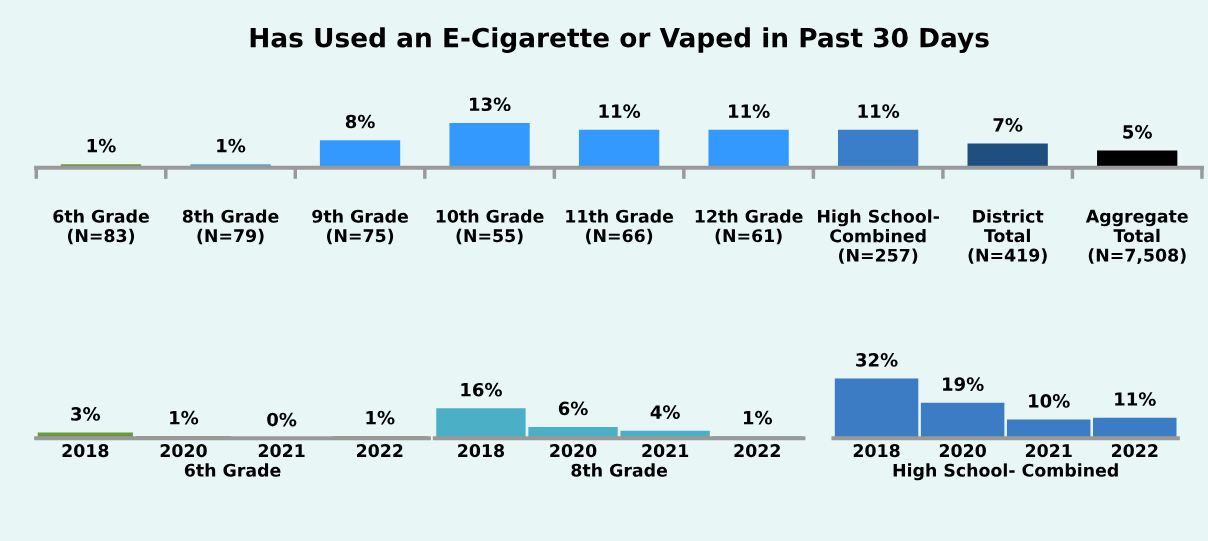  What do you see at coordinates (490, 227) in the screenshot?
I see `x-tick-label: 10th Grade (N=55)` at bounding box center [490, 227].